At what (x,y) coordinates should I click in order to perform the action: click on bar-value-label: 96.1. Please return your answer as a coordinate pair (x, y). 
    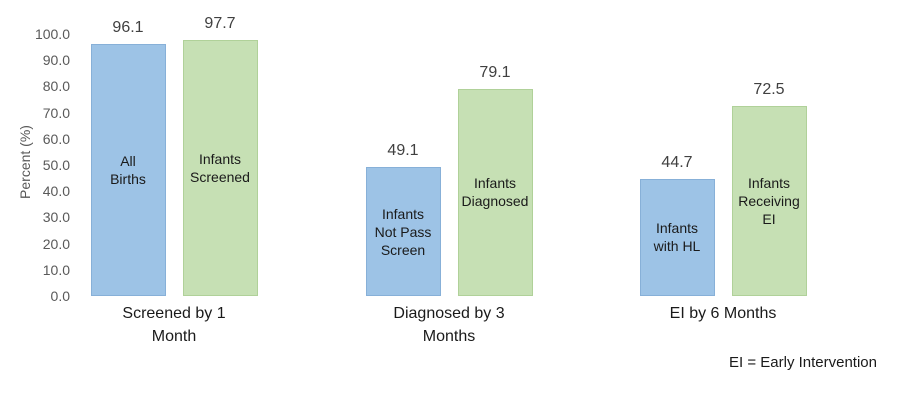
    Looking at the image, I should click on (128, 28).